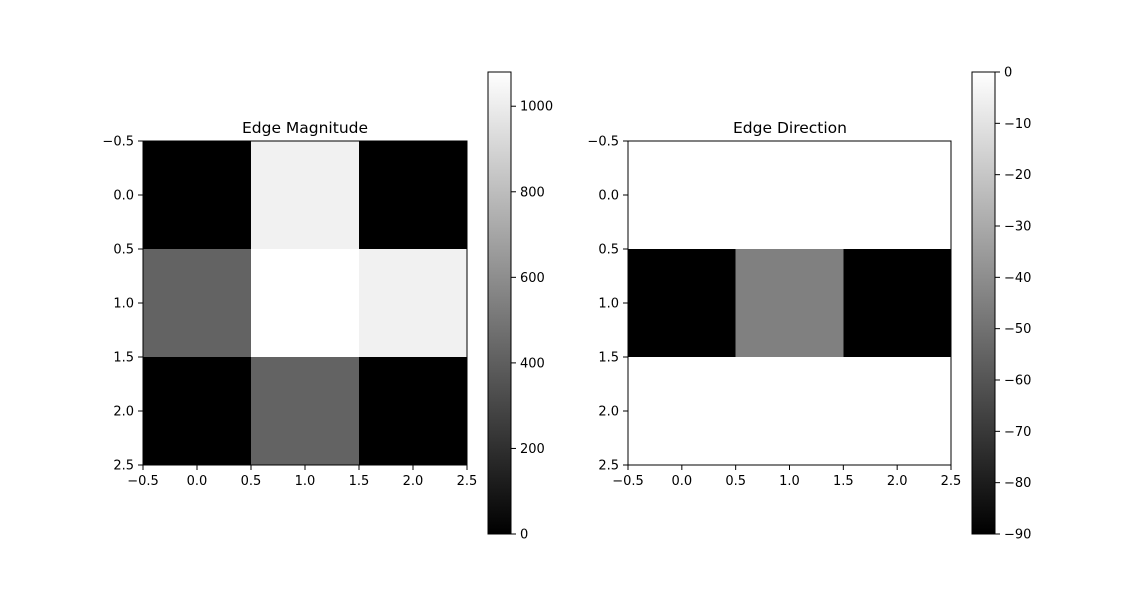 The width and height of the screenshot is (1147, 600). What do you see at coordinates (1017, 381) in the screenshot?
I see `colorbar-tick-label: −60` at bounding box center [1017, 381].